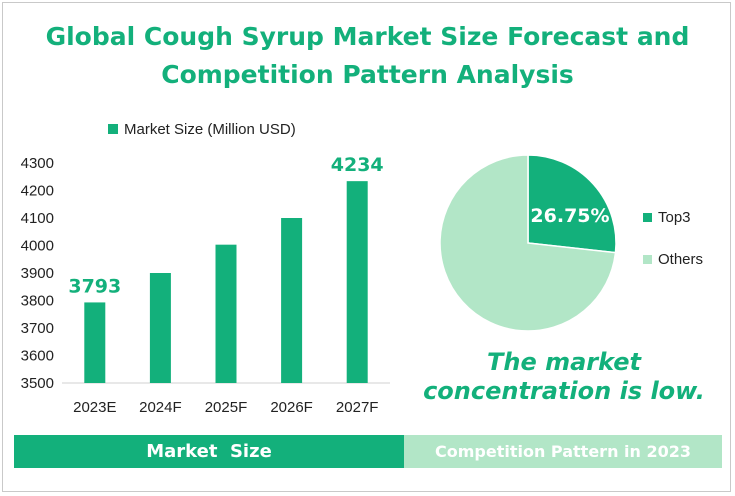 The height and width of the screenshot is (496, 735). I want to click on pie-chart: 26.75% Top3 Others, so click(571, 243).